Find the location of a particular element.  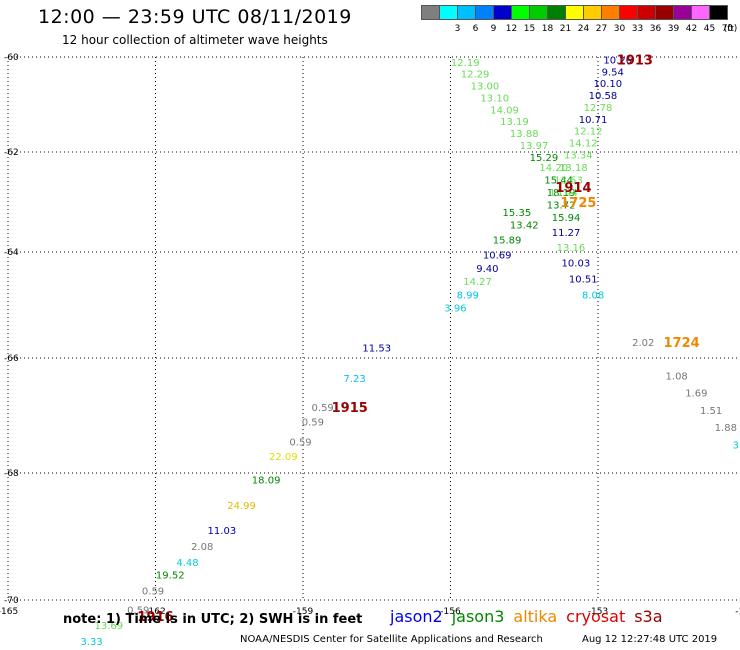

satellite-legend-jason3: jason3 is located at coordinates (478, 616).